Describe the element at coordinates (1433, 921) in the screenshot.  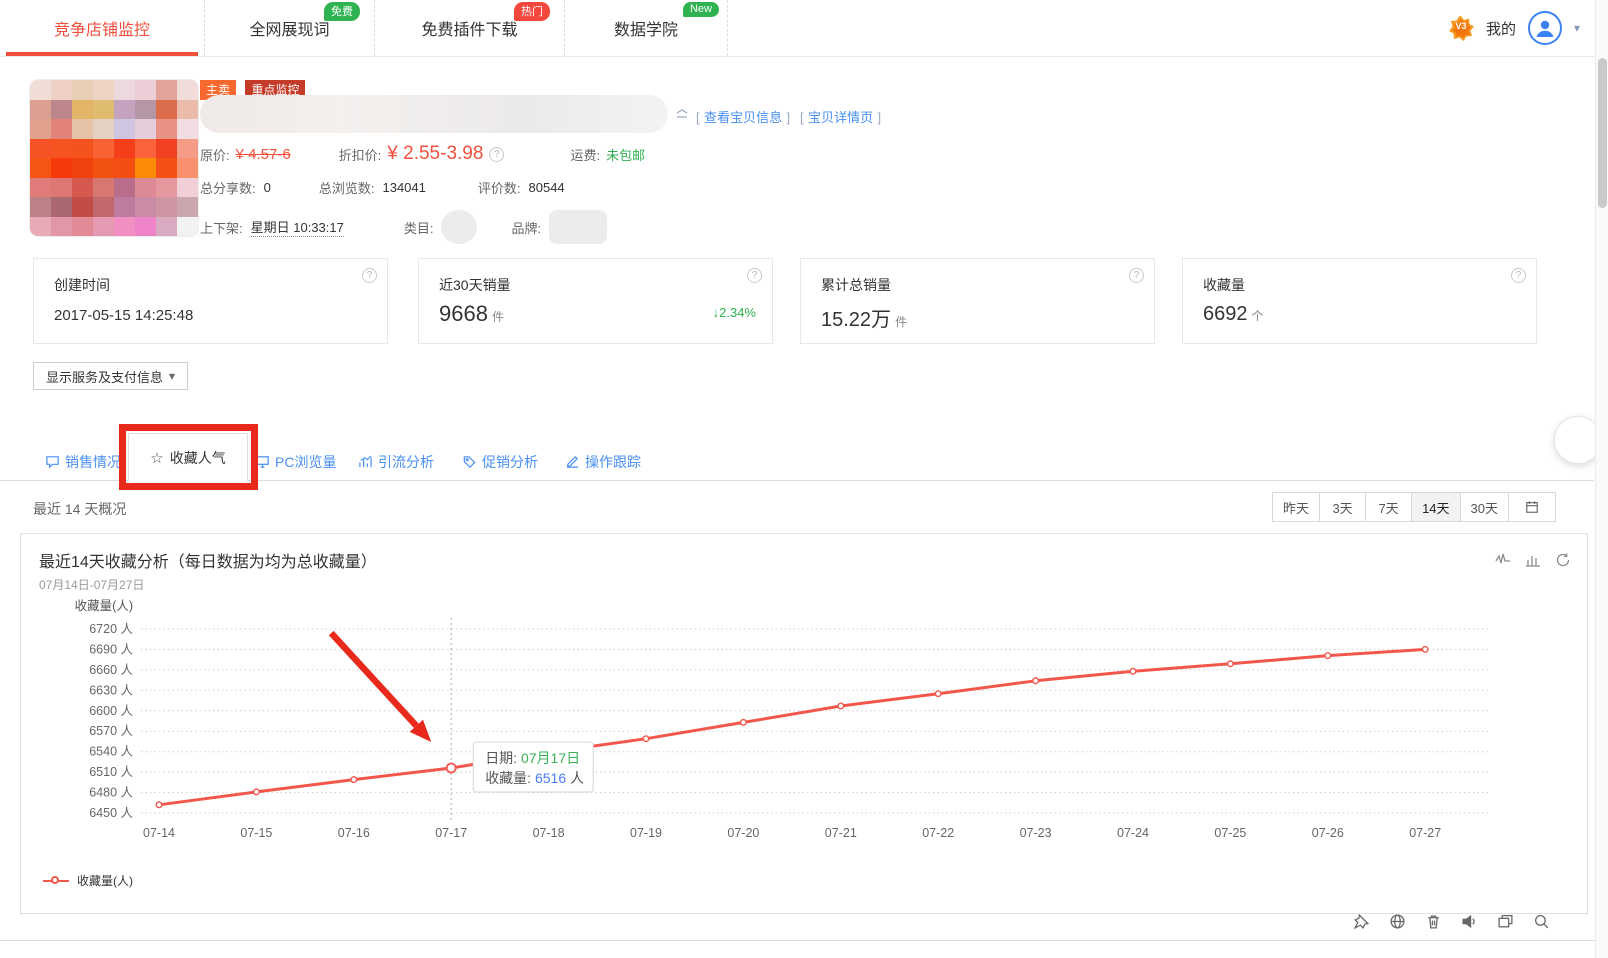
I see `trash-icon` at that location.